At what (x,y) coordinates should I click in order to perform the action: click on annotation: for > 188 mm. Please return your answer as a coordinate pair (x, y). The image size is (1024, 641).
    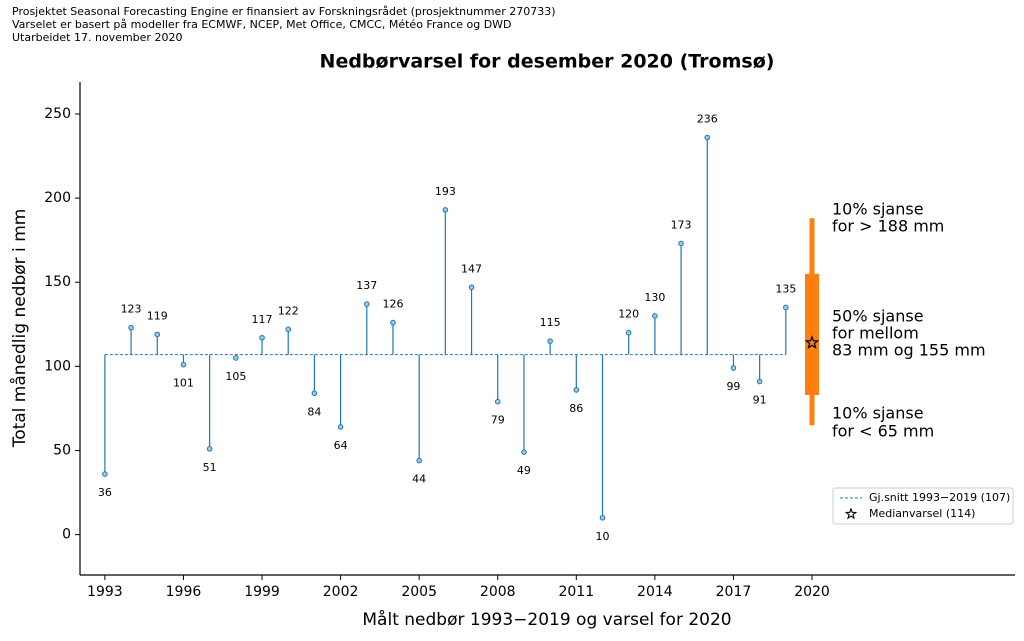
    Looking at the image, I should click on (888, 226).